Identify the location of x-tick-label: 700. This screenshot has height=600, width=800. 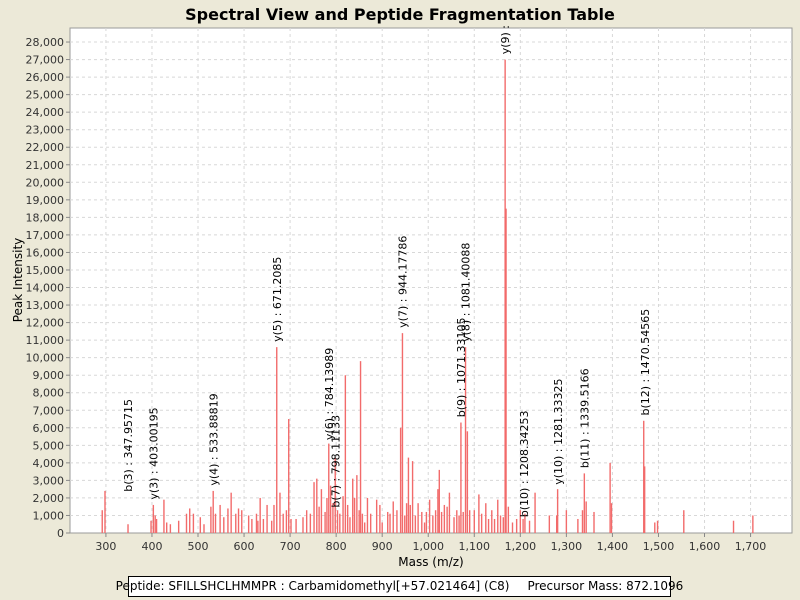
(290, 546).